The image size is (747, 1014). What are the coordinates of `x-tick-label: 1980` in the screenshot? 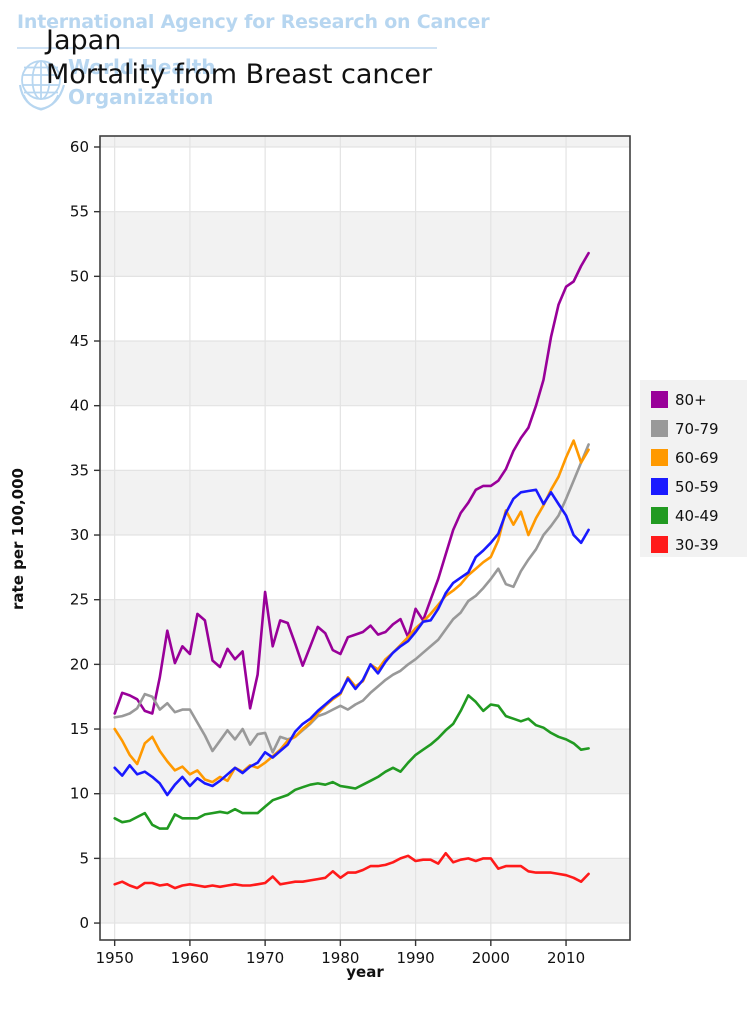 It's located at (340, 958).